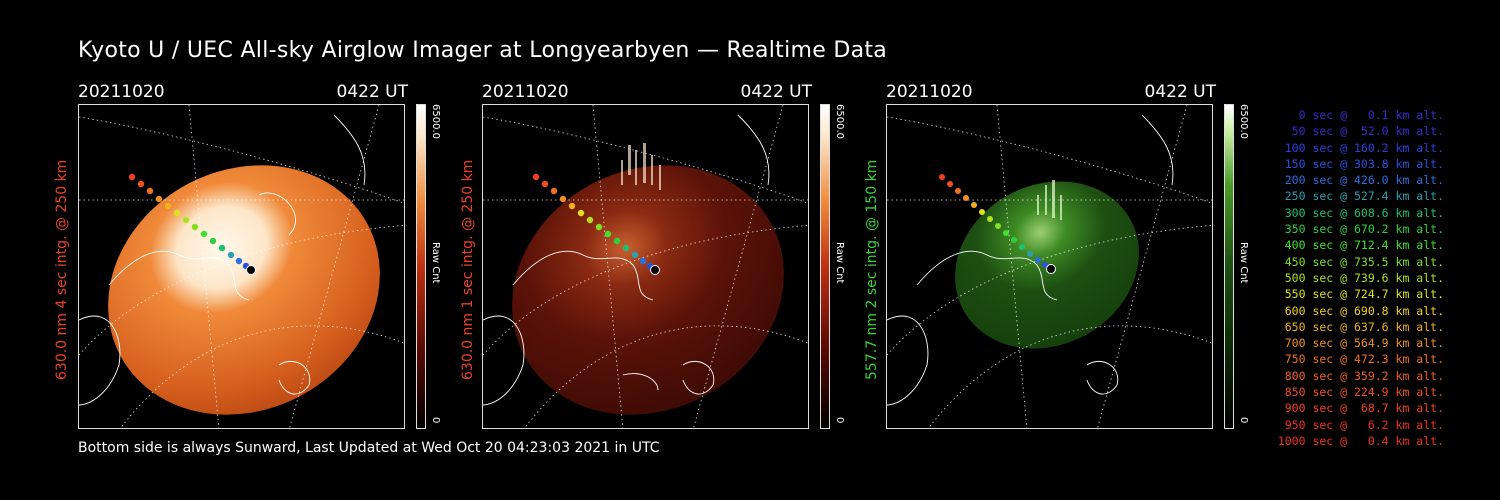  What do you see at coordinates (1364, 392) in the screenshot?
I see `legend-row: 850 sec @ 224.9 km alt.` at bounding box center [1364, 392].